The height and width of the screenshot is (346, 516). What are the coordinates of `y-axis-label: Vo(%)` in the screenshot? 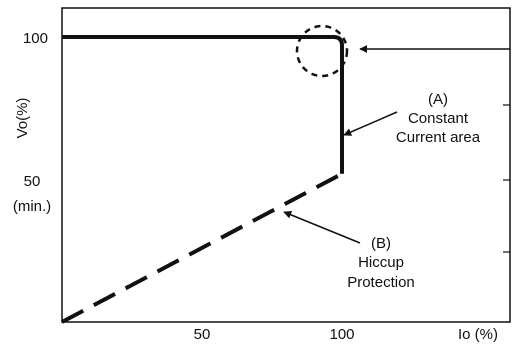 It's located at (22, 118).